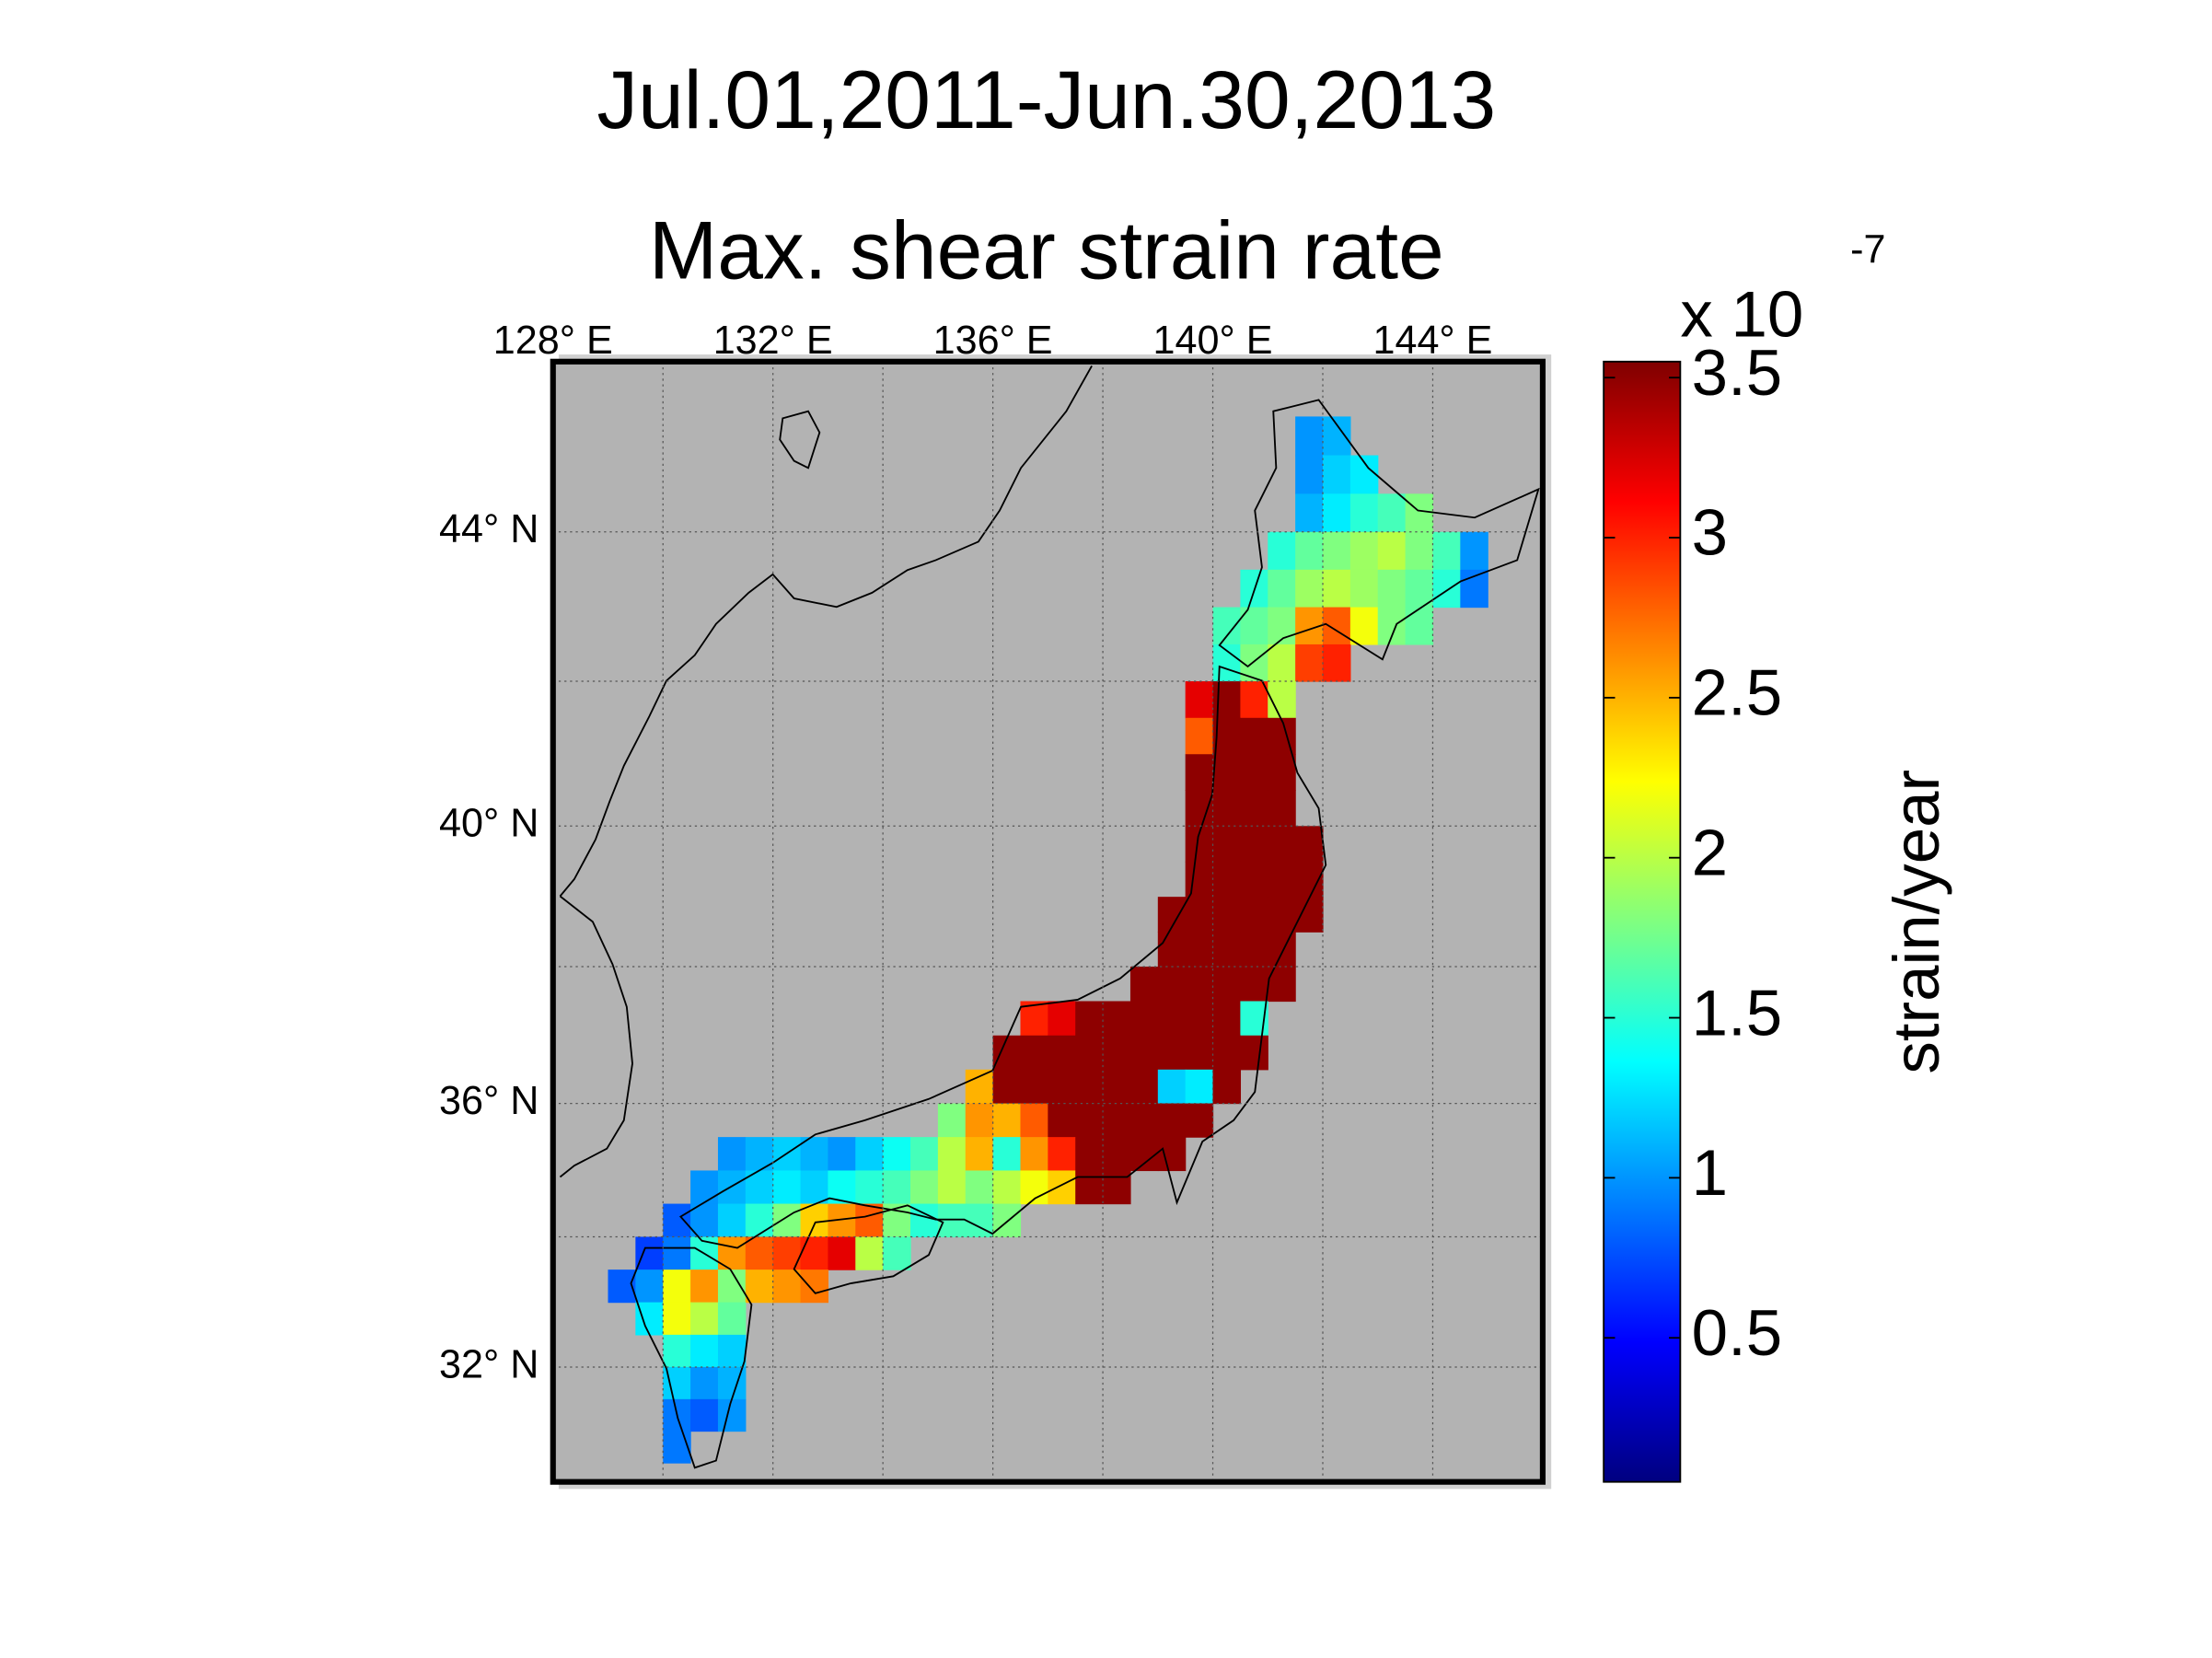 The image size is (2212, 1658). Describe the element at coordinates (1737, 1013) in the screenshot. I see `colorbar-tick-label: 1.5` at that location.